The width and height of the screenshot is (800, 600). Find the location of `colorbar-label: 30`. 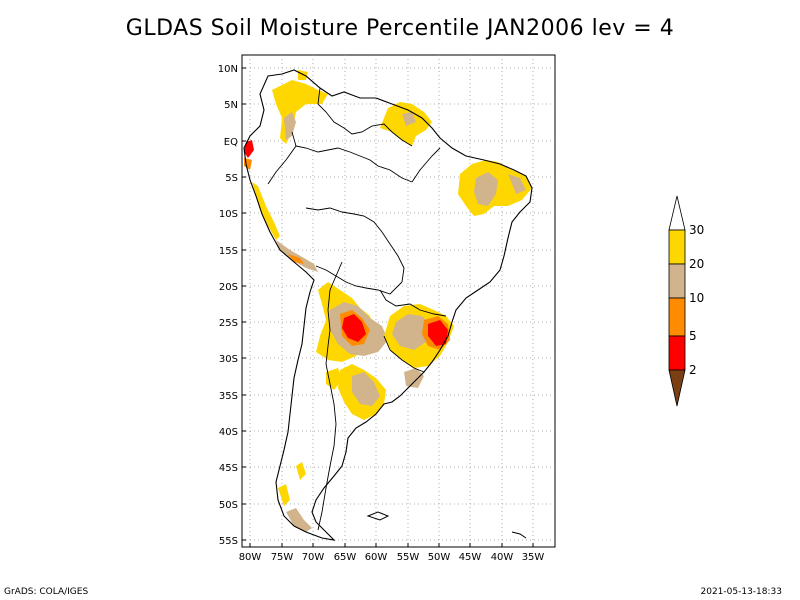

colorbar-label: 30 is located at coordinates (696, 230).